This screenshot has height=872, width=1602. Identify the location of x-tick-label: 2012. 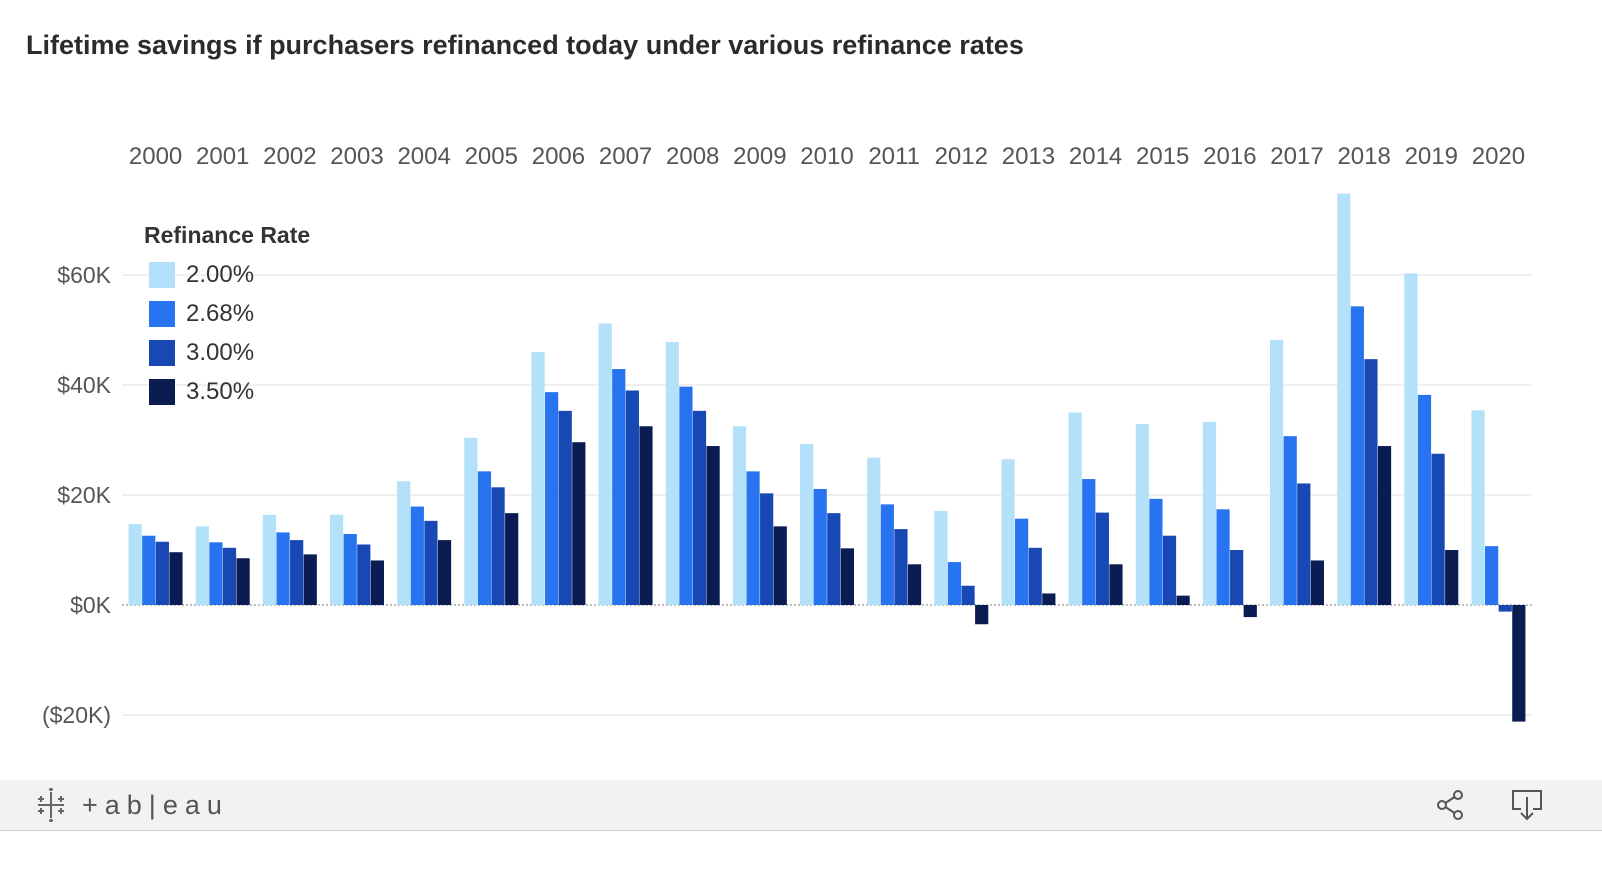
(961, 156).